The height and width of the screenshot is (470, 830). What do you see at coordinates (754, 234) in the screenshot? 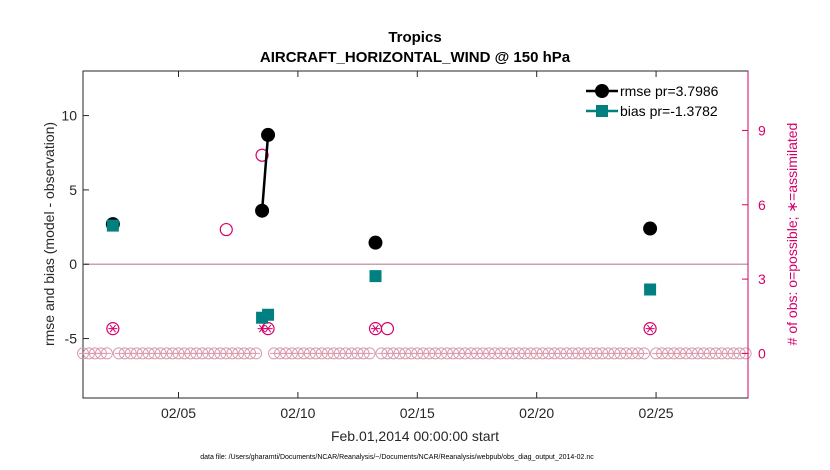
I see `y2-ticks: 0 3 6 9` at bounding box center [754, 234].